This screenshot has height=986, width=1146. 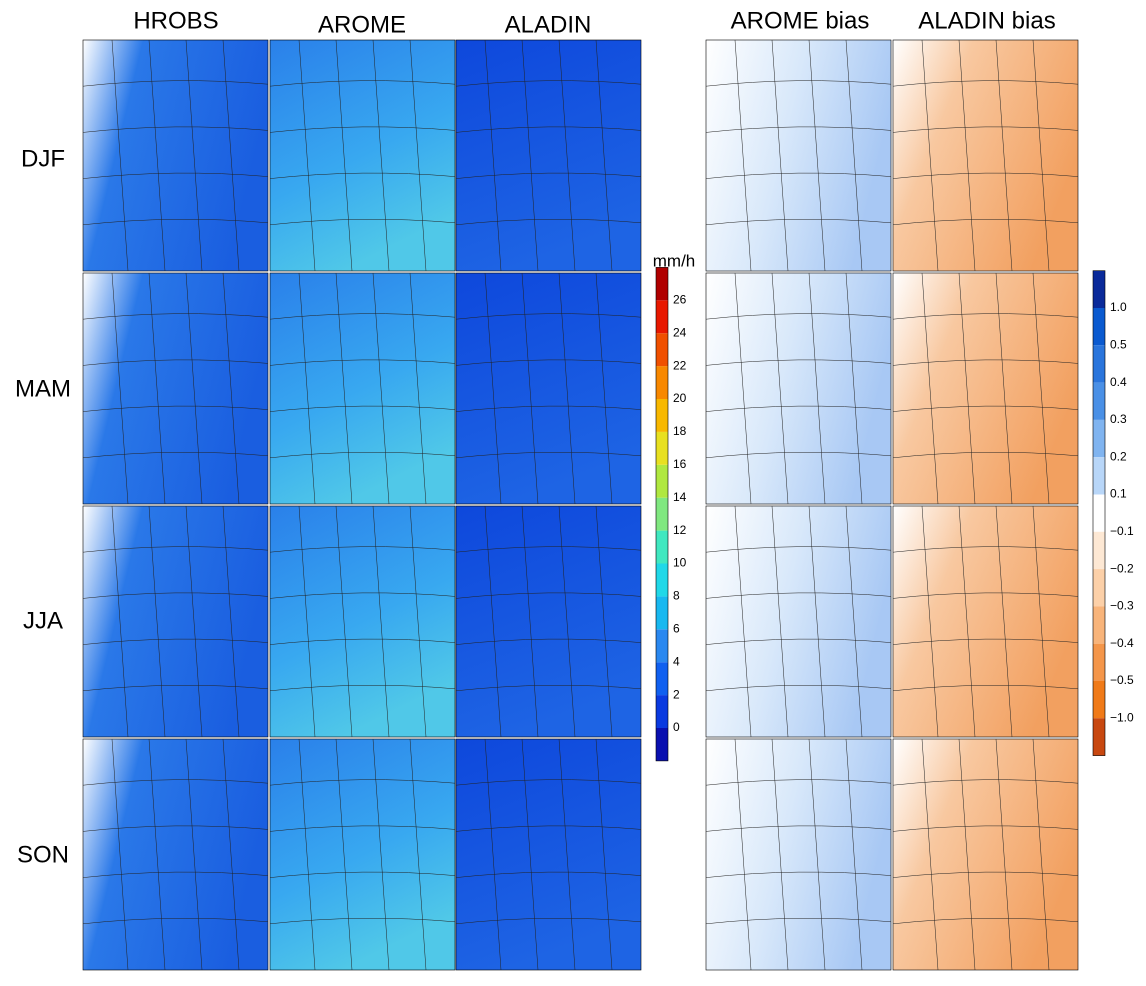 What do you see at coordinates (680, 398) in the screenshot?
I see `colorbar-tick-label: 20` at bounding box center [680, 398].